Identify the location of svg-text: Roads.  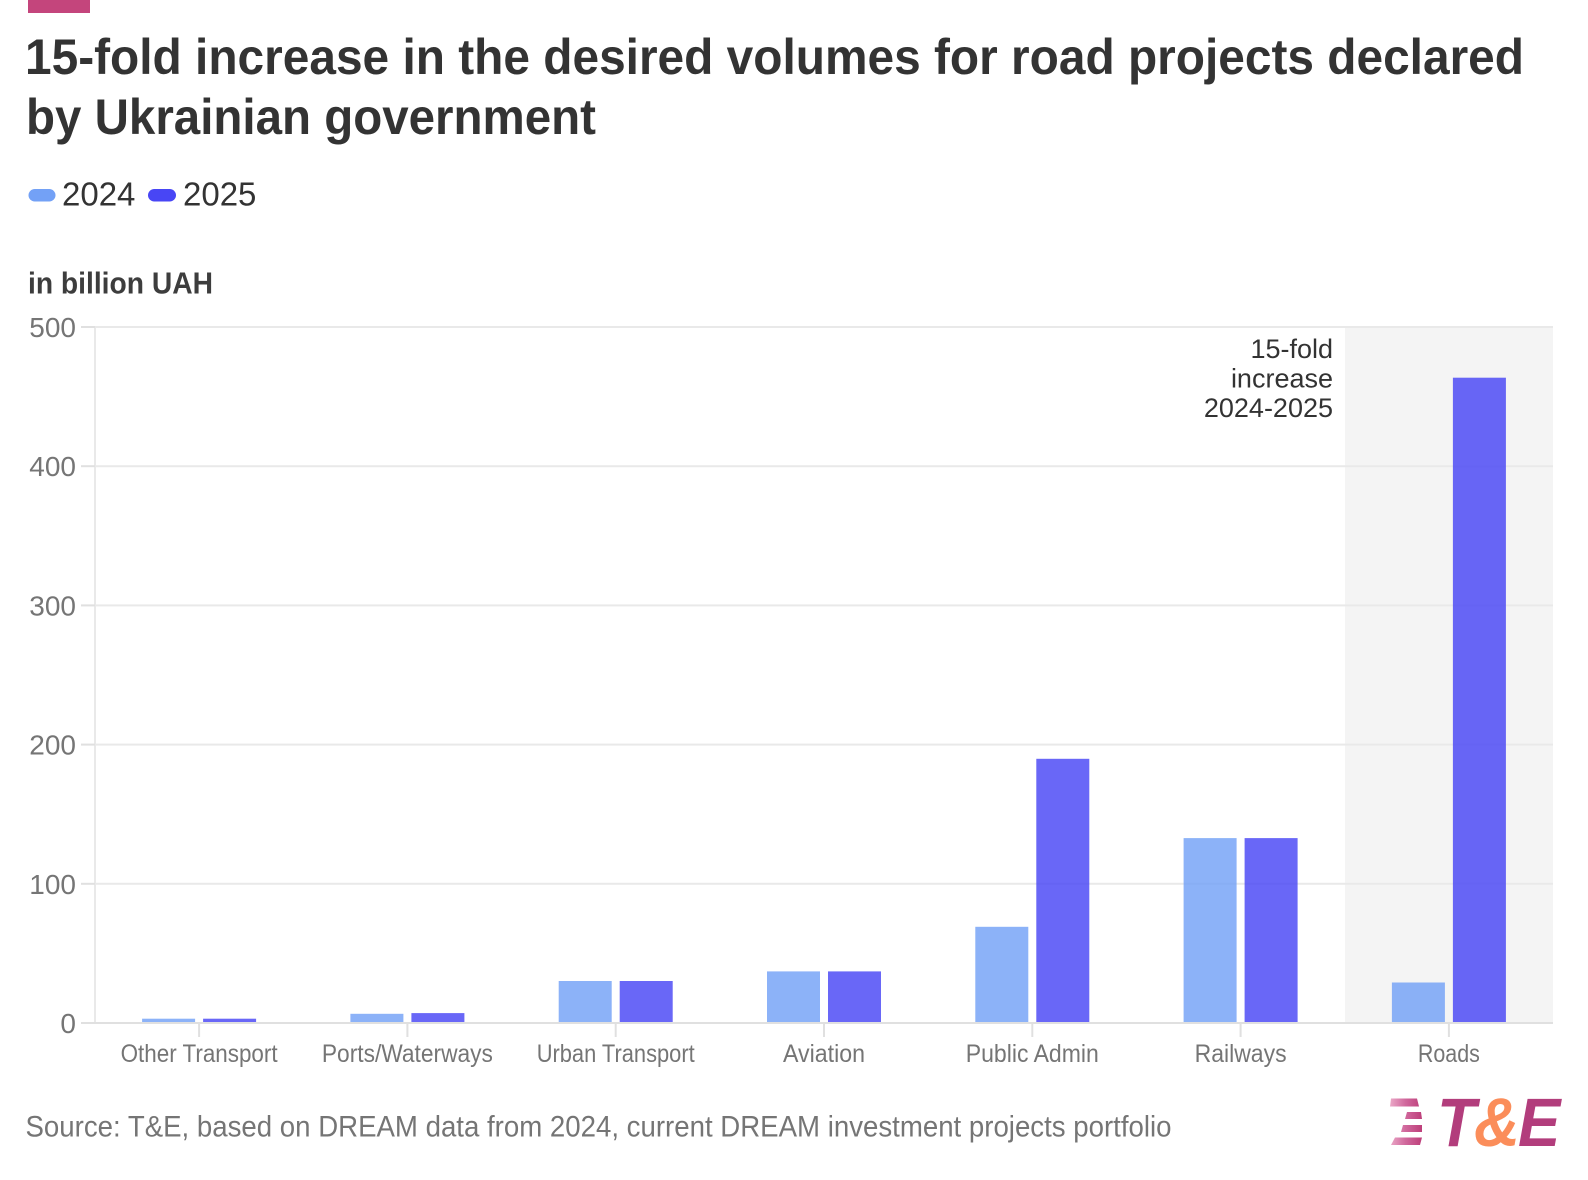
(1449, 1054).